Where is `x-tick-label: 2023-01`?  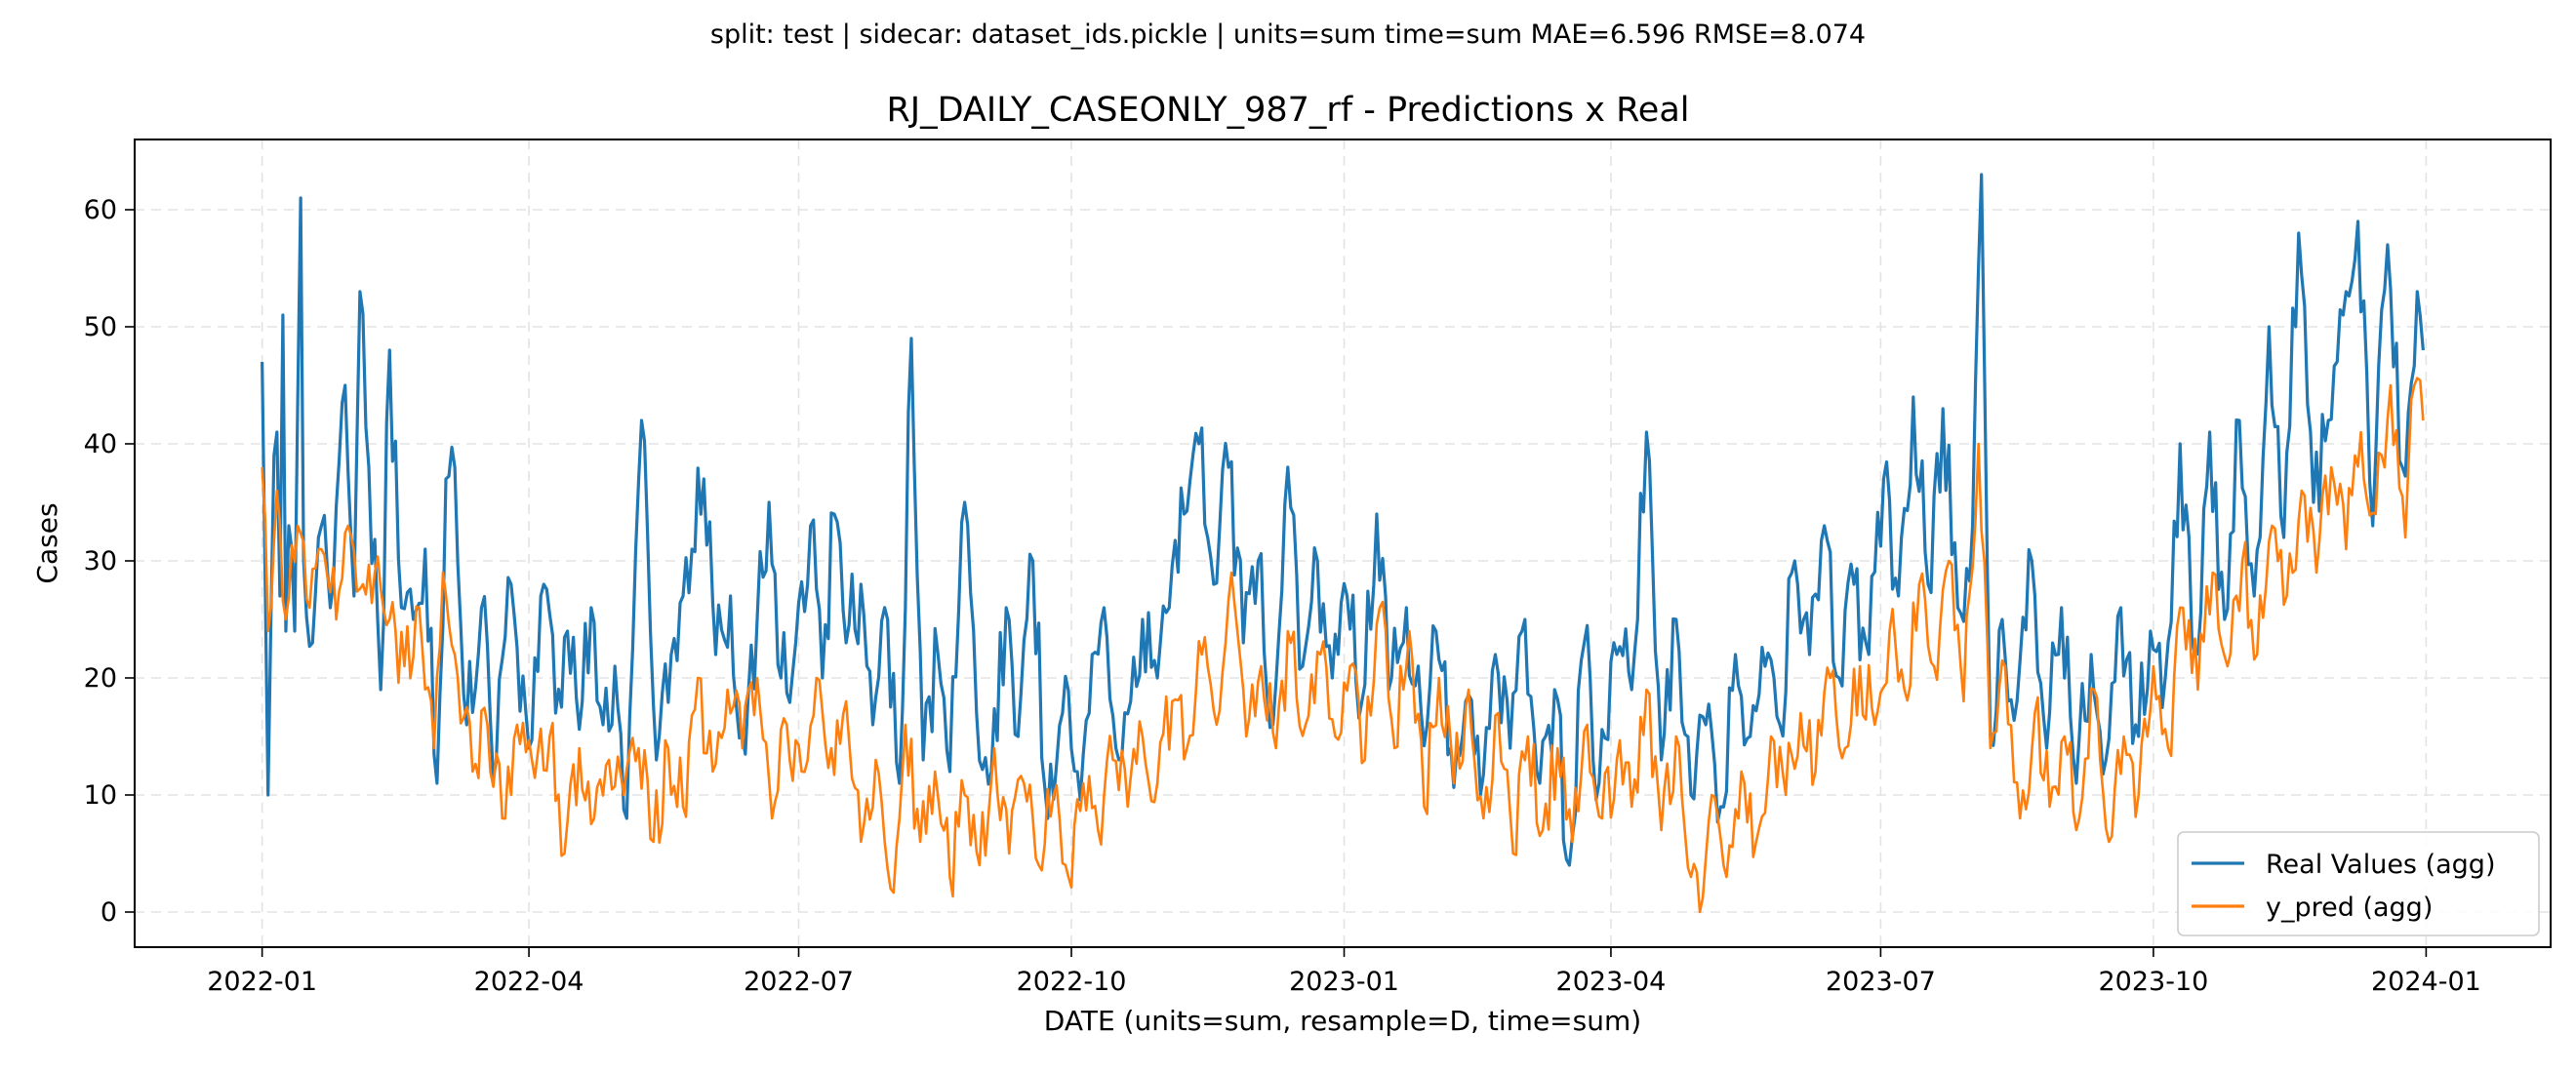
x-tick-label: 2023-01 is located at coordinates (1344, 982).